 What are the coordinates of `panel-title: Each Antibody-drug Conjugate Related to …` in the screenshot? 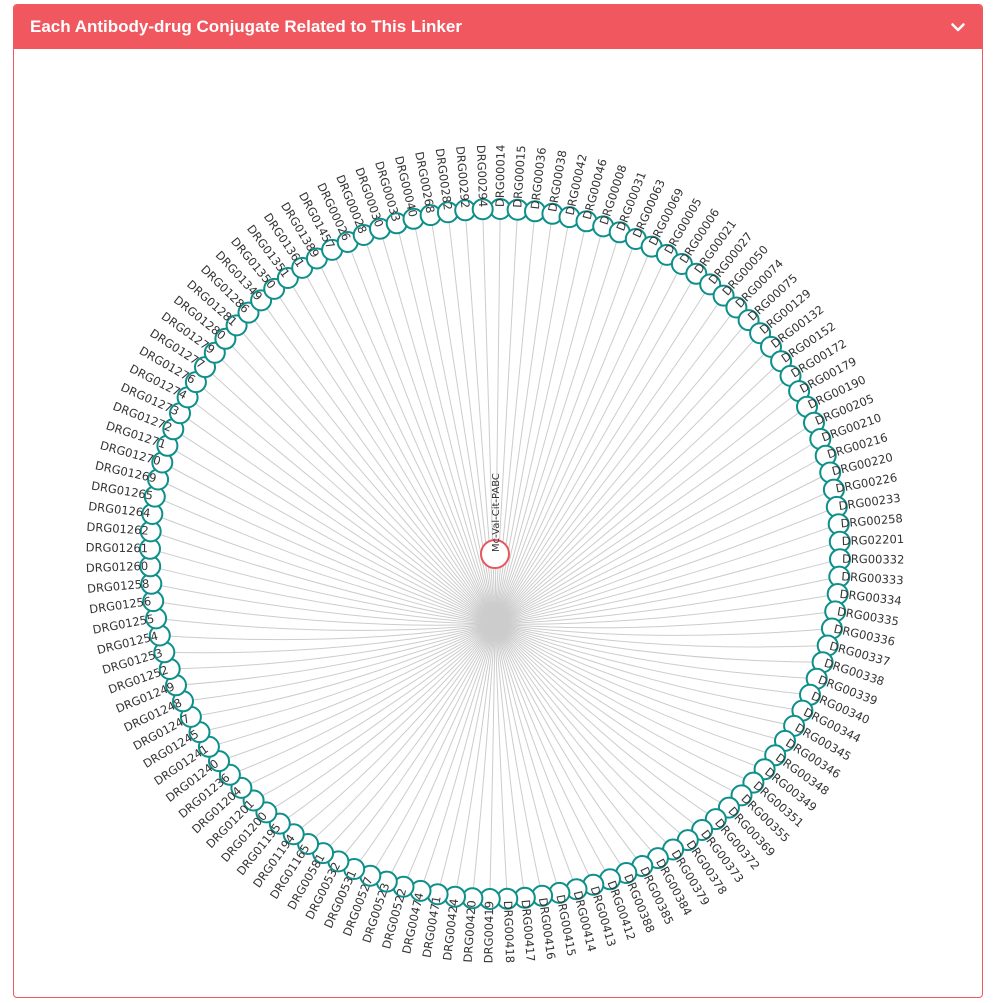 It's located at (246, 26).